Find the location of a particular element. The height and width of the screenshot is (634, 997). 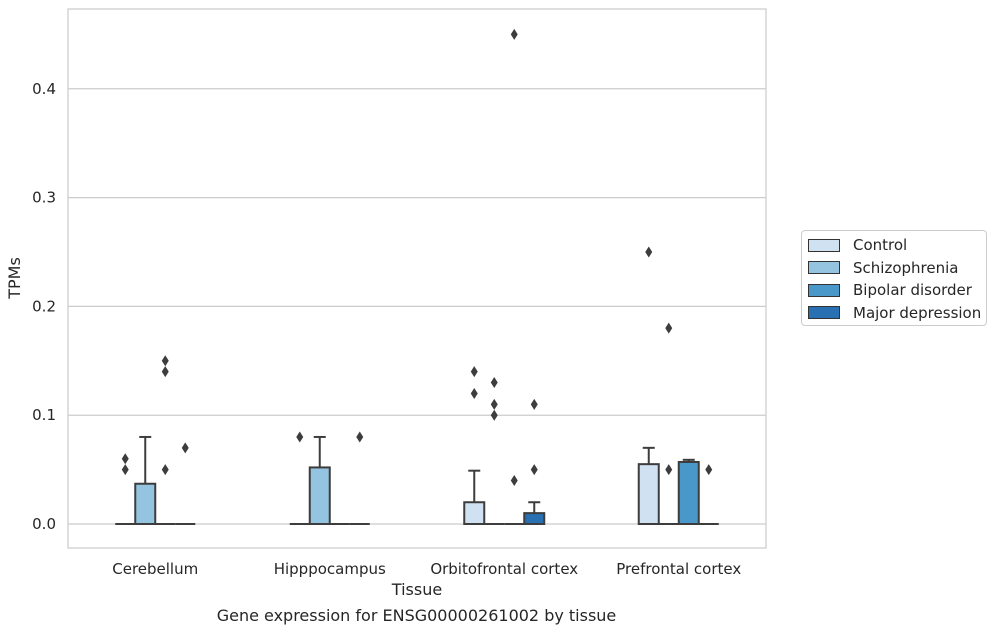

y-tick-labels: 0.0 0.1 0.2 0.3 0.4 is located at coordinates (44, 306).